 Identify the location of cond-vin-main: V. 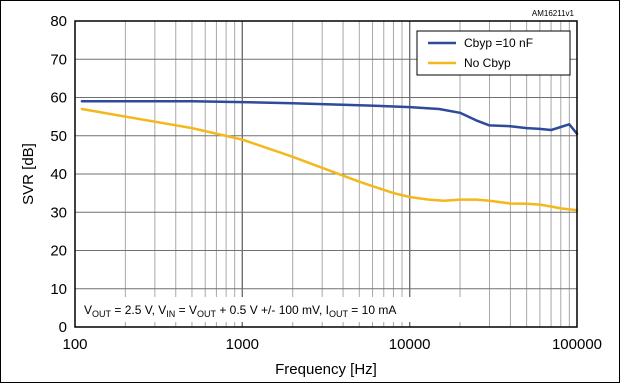
(162, 310).